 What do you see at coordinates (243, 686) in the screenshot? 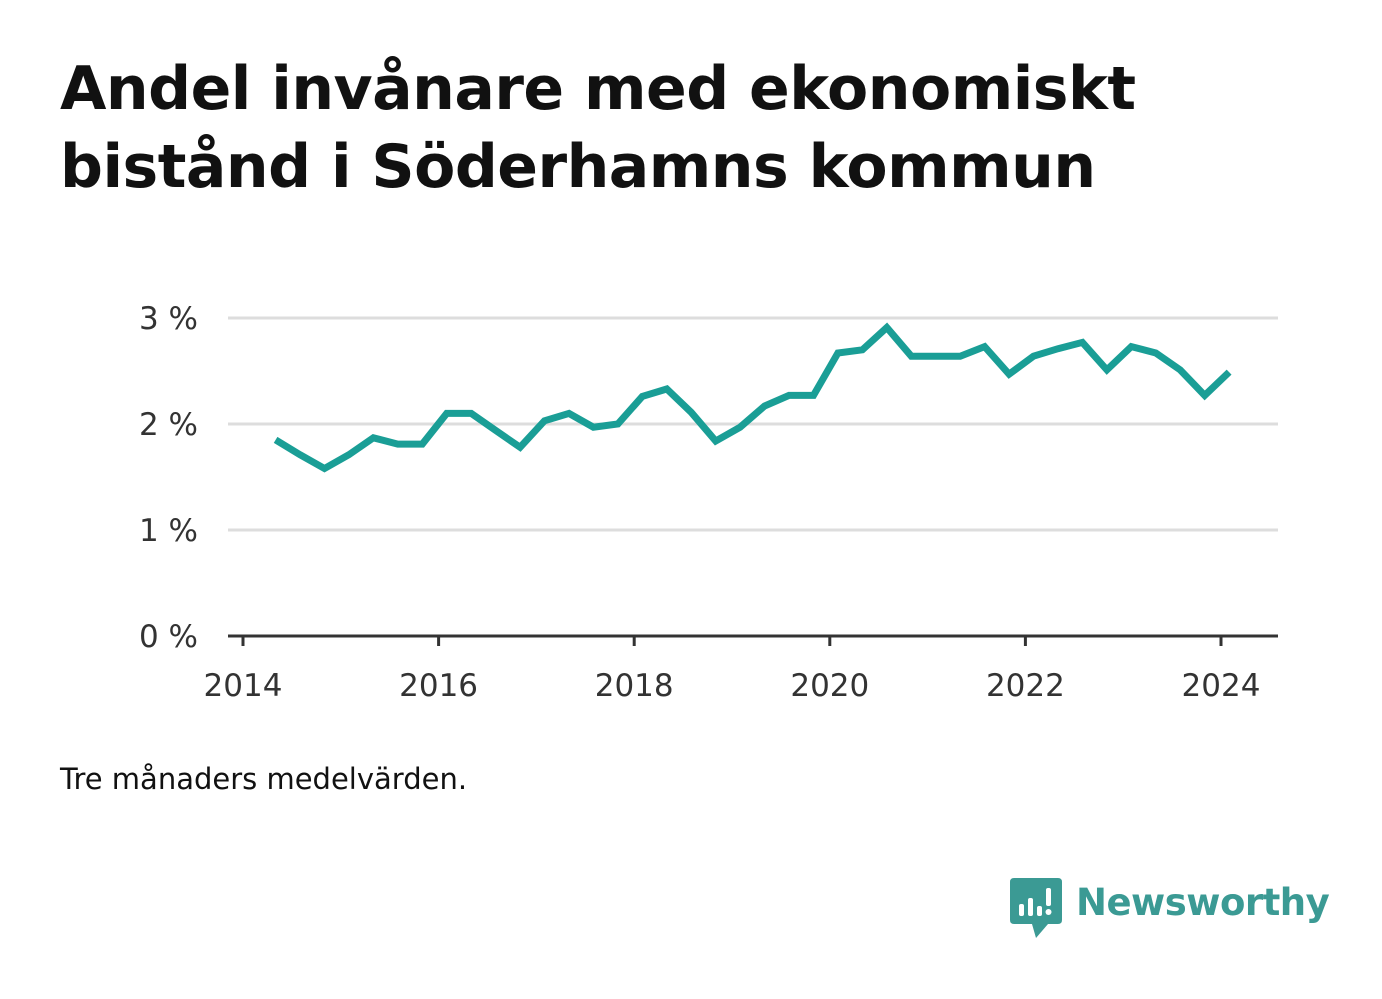
I see `x-tick-label: 2014` at bounding box center [243, 686].